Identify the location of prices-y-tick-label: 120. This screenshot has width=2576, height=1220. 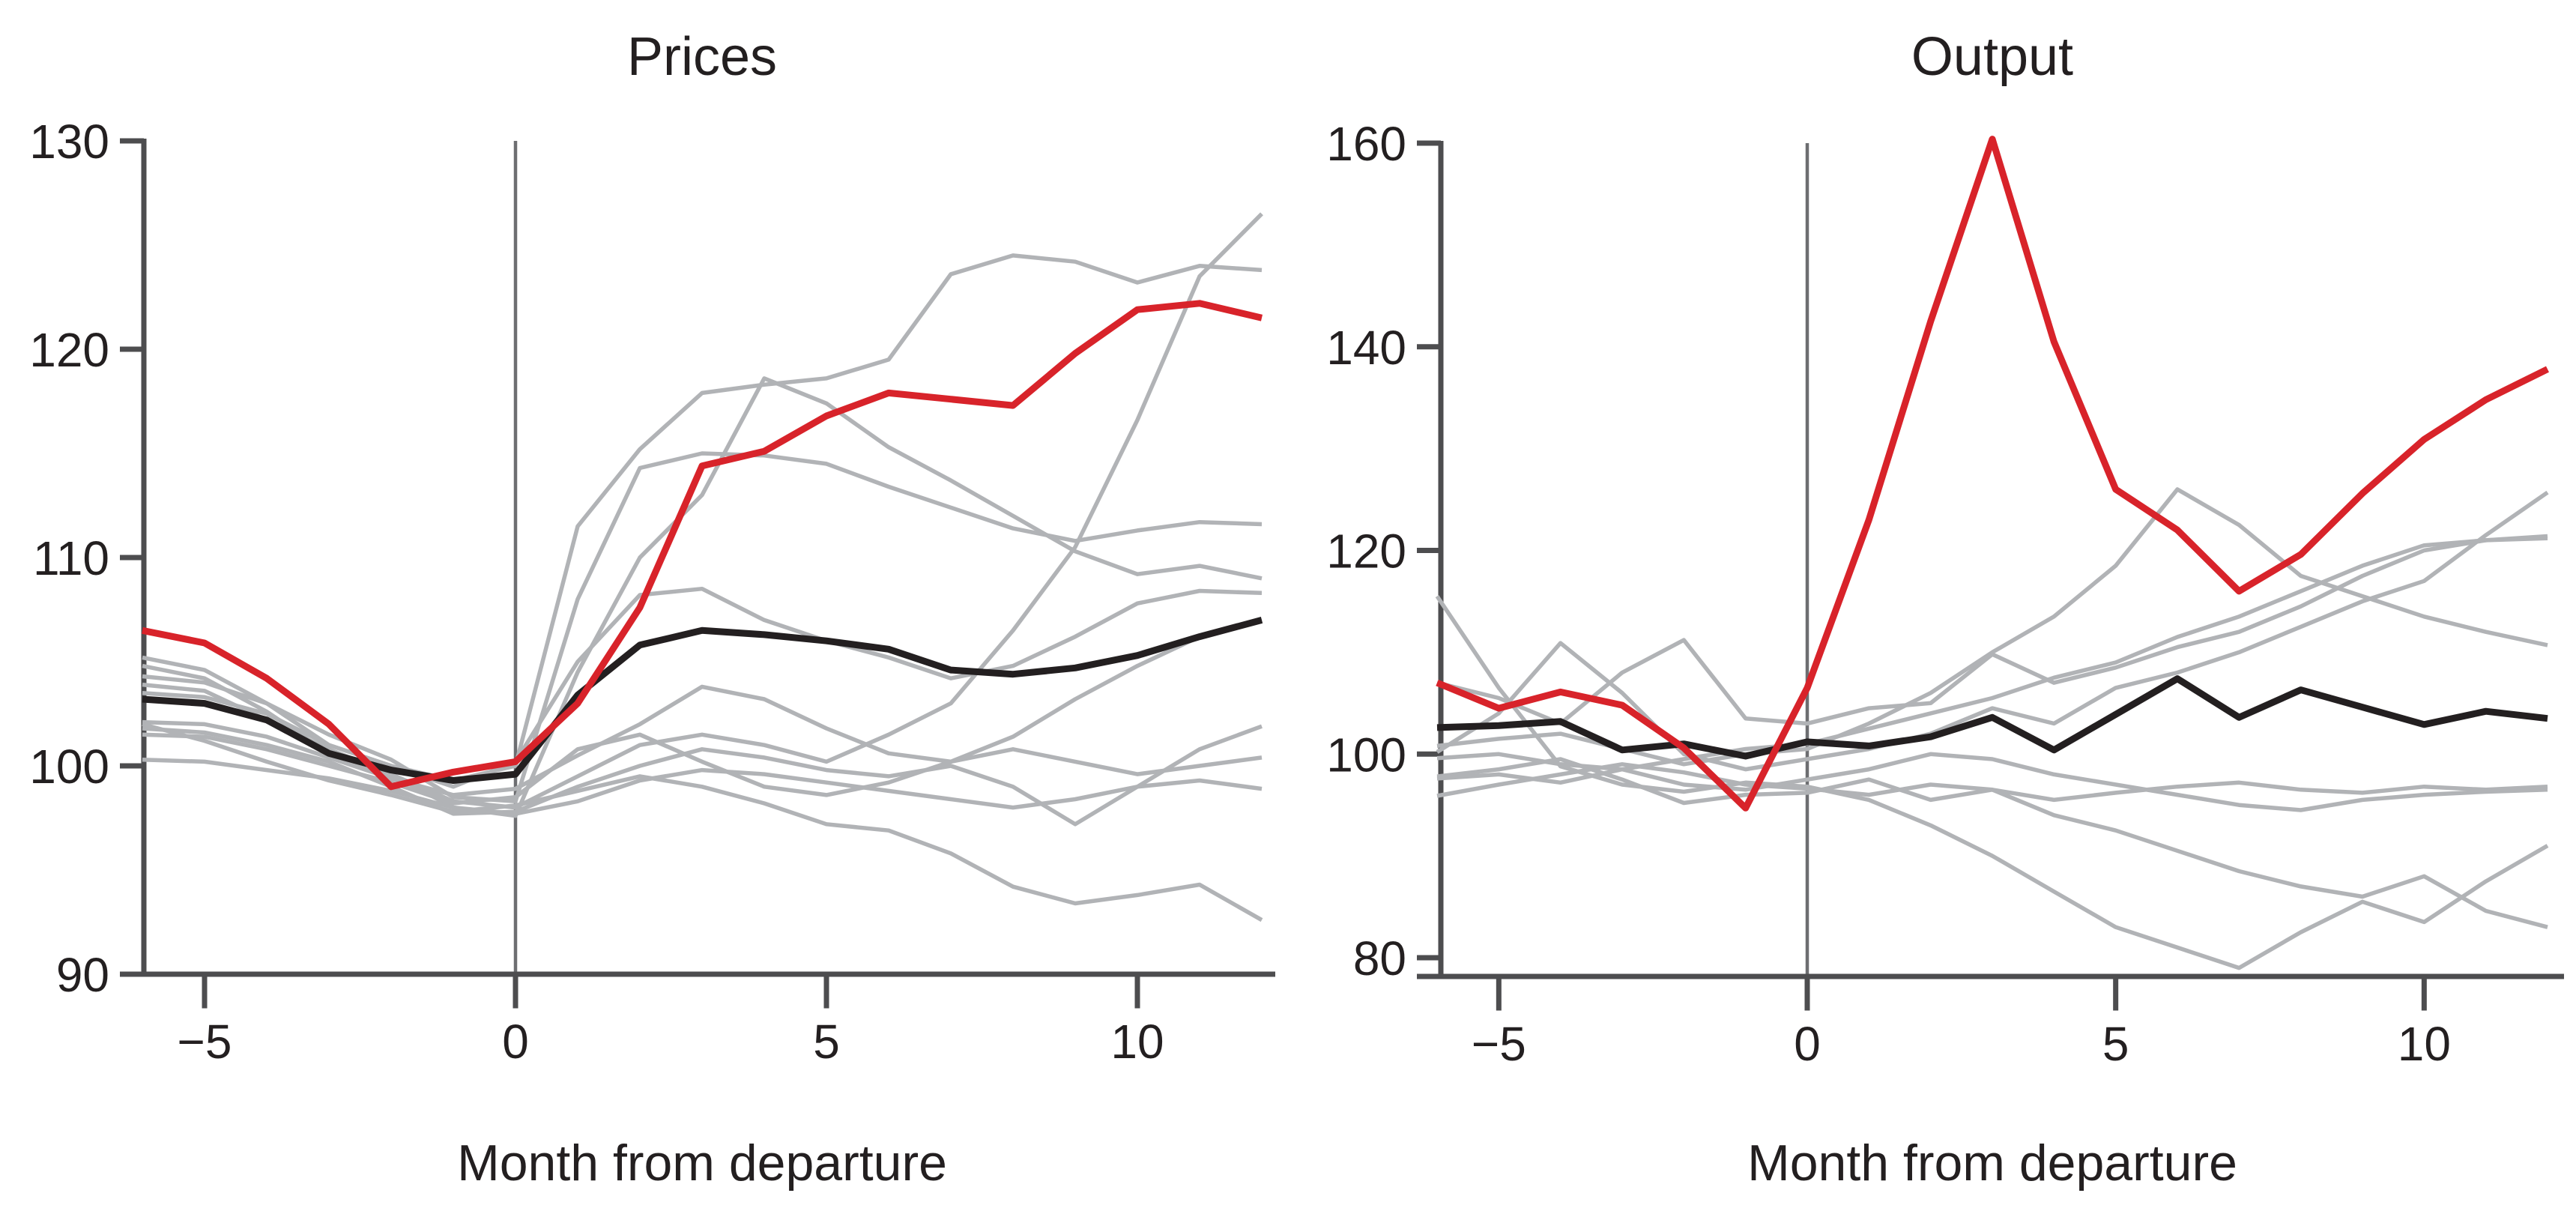
(69, 350).